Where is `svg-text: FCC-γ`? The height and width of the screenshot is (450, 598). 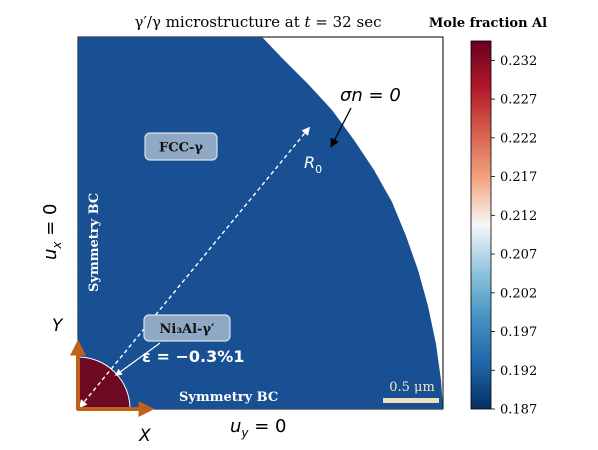 svg-text: FCC-γ is located at coordinates (181, 148).